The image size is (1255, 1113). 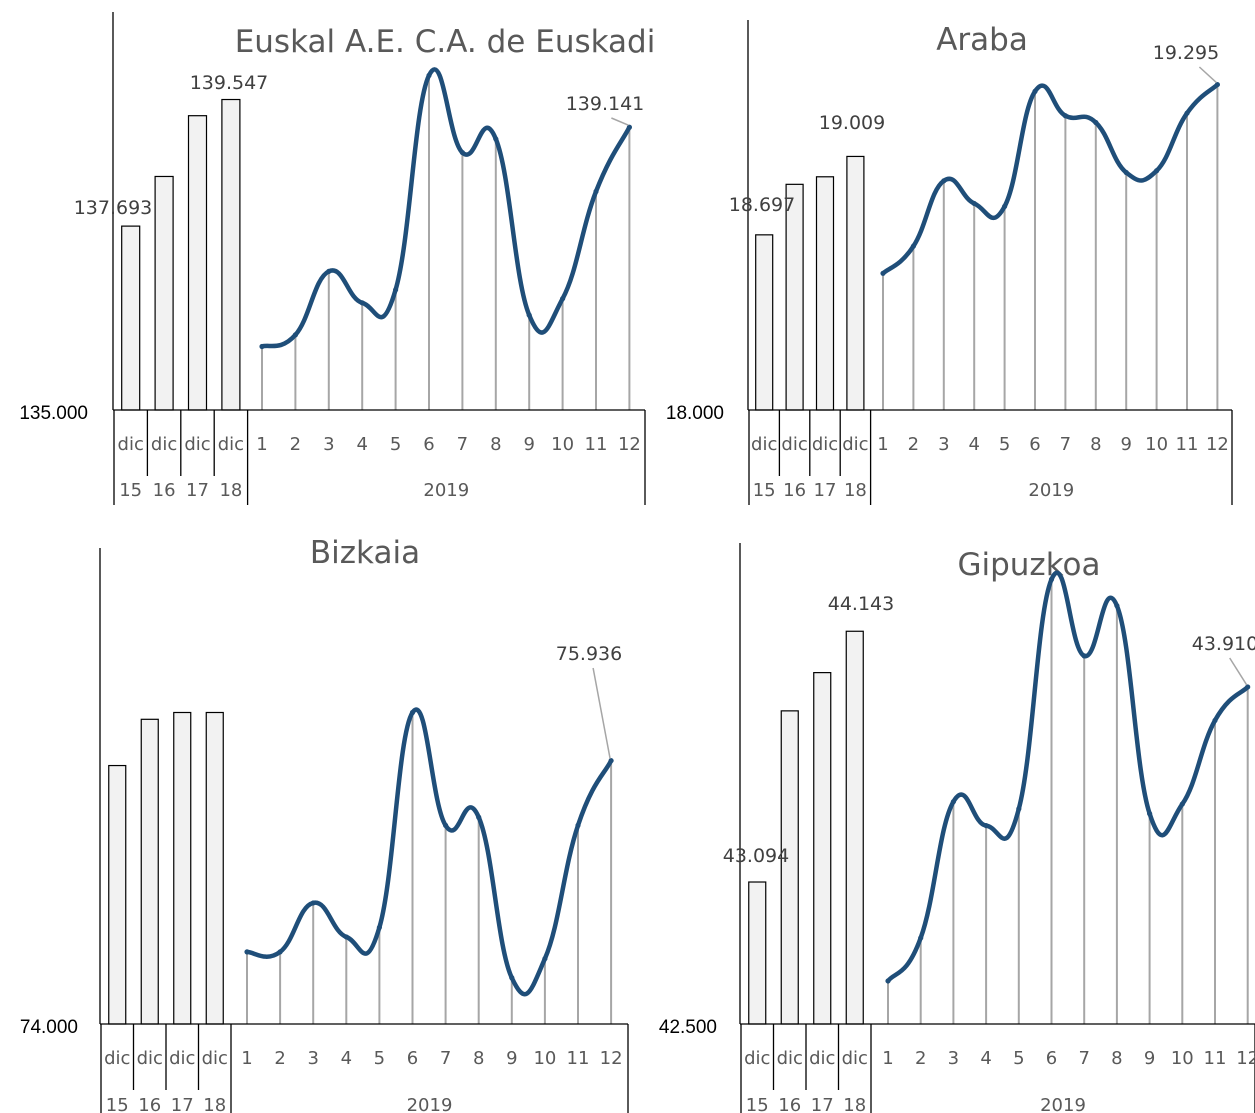 What do you see at coordinates (1182, 1058) in the screenshot?
I see `tick-label: 10` at bounding box center [1182, 1058].